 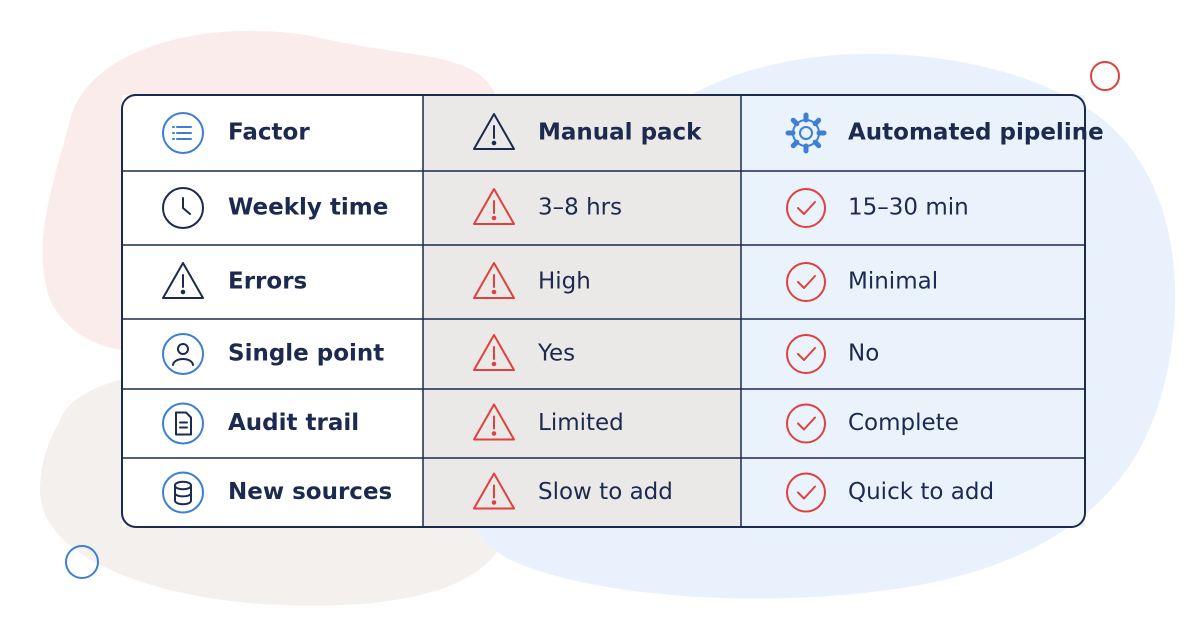 I want to click on row-label: Errors, so click(x=267, y=282).